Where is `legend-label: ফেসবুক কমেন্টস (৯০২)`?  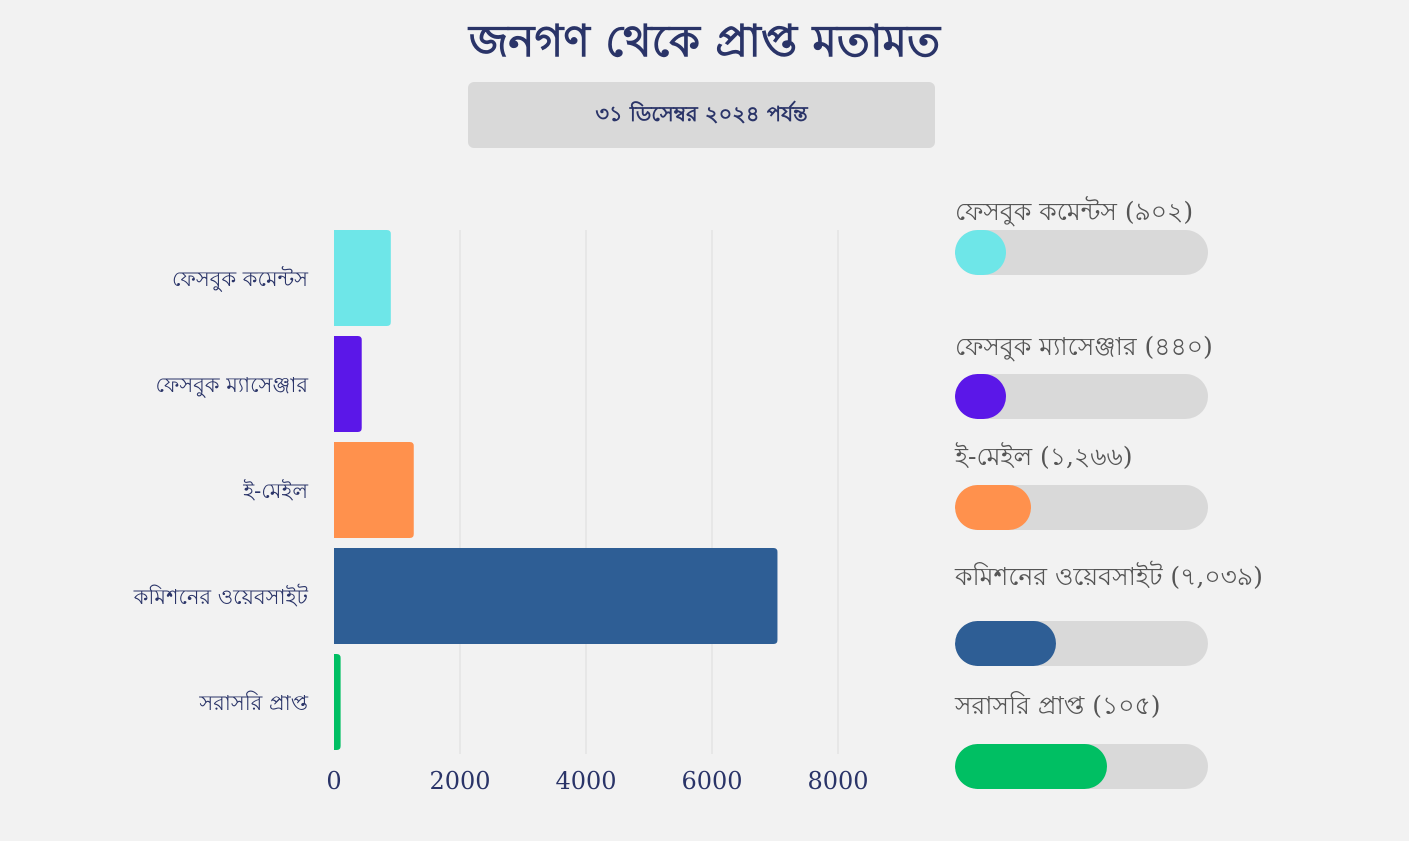
legend-label: ফেসবুক কমেন্টস (৯০২) is located at coordinates (1074, 211).